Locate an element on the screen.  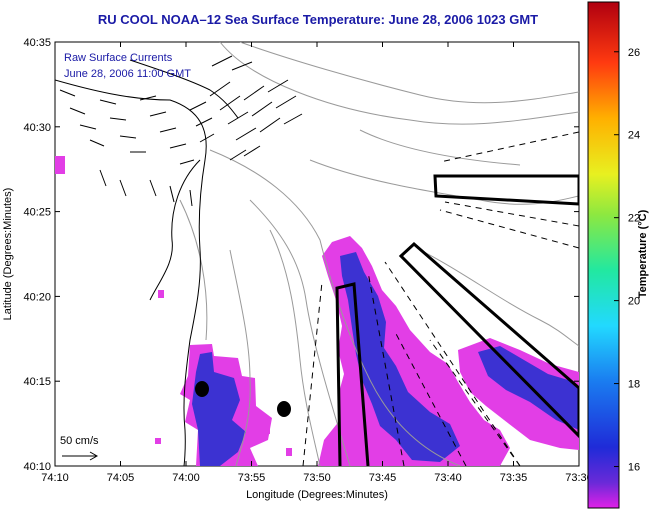
x-tick-label: 73:30 is located at coordinates (579, 478).